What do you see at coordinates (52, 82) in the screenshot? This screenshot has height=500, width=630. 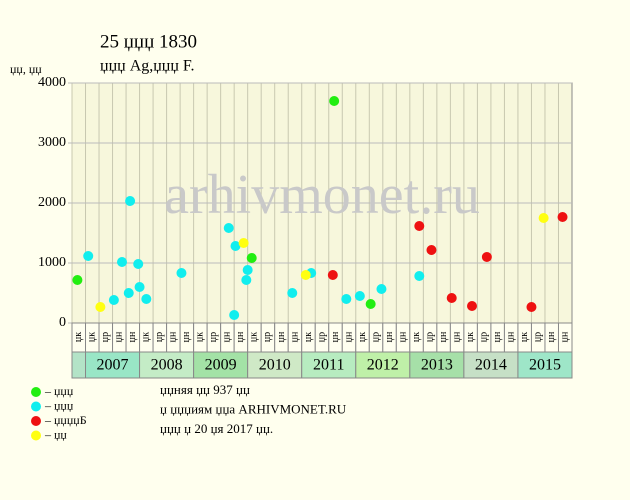 I see `y-tick-label: 4000` at bounding box center [52, 82].